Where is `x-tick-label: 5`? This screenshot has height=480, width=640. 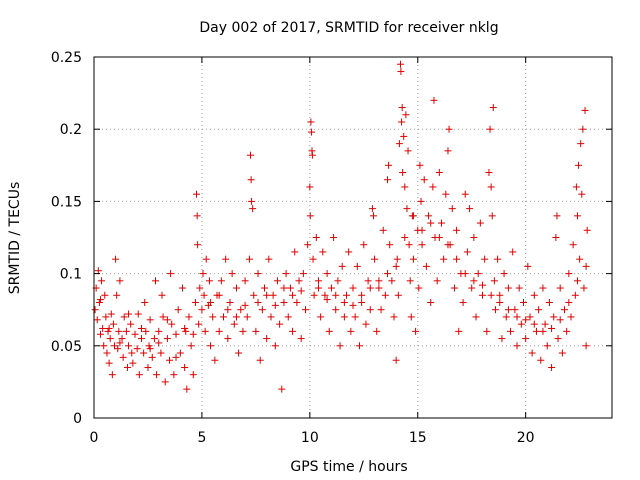 x-tick-label: 5 is located at coordinates (201, 438).